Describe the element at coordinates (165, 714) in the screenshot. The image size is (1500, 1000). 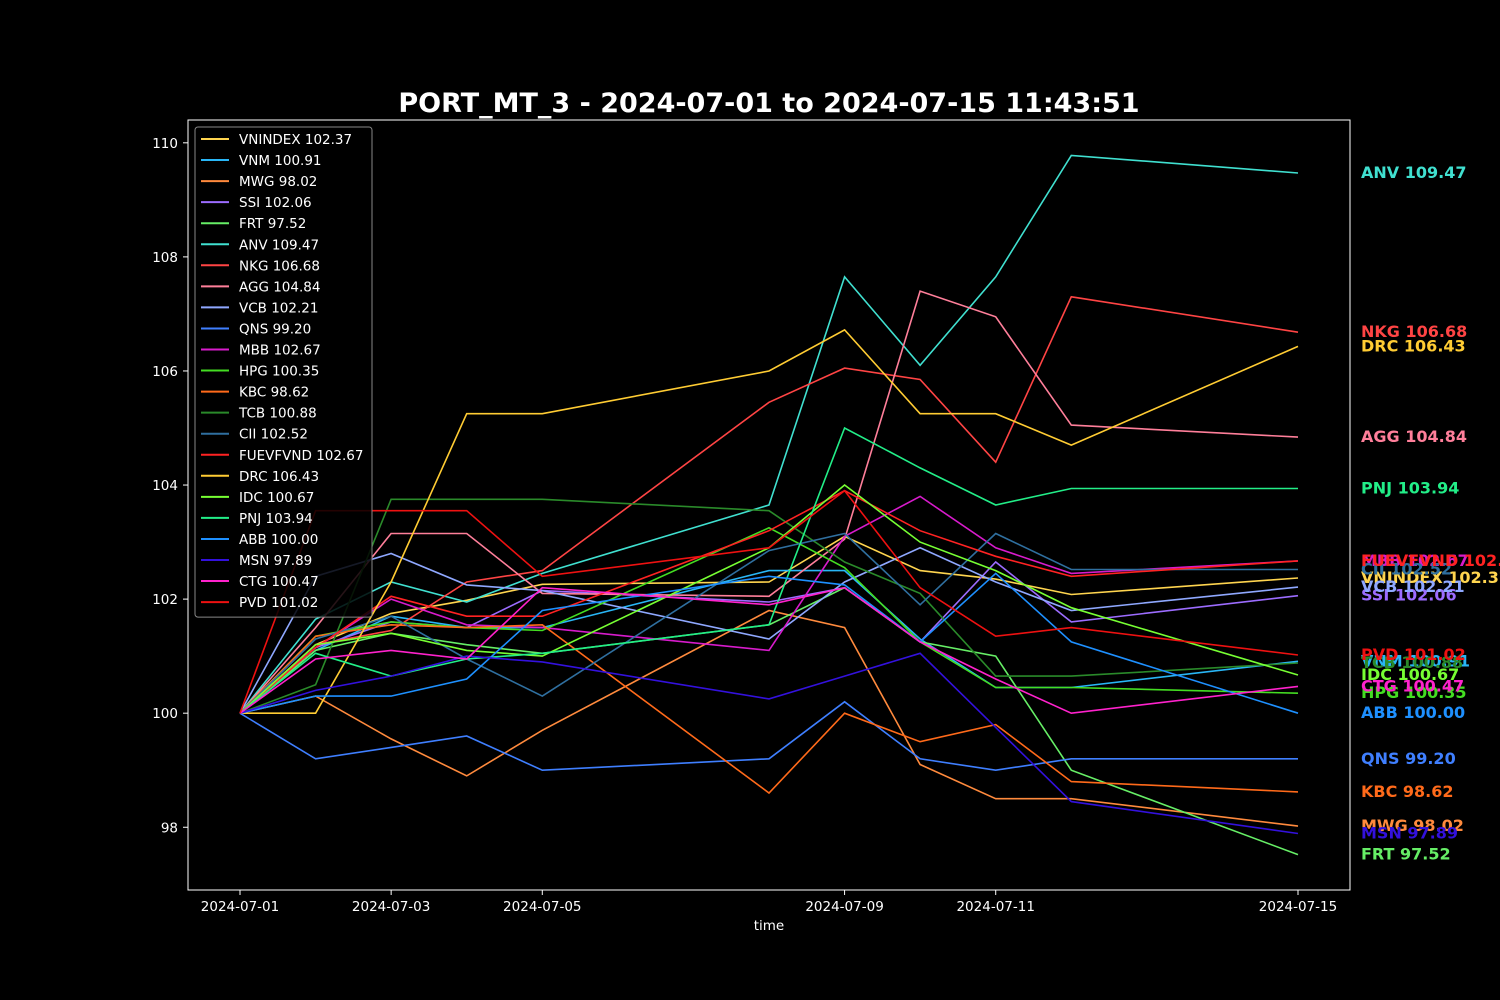
I see `y-tick-label: 100` at that location.